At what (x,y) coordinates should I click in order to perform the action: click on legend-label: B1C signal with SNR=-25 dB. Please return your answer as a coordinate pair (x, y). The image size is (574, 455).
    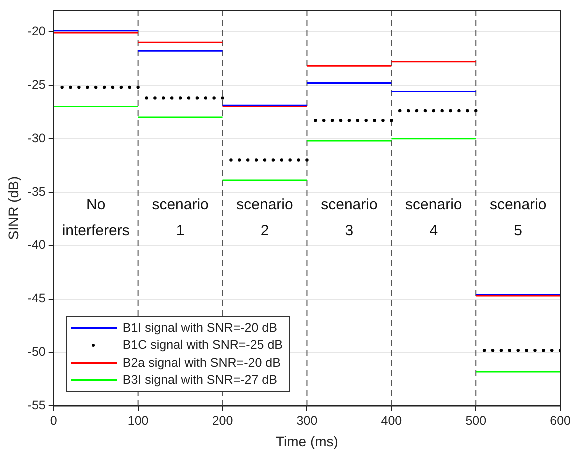
    Looking at the image, I should click on (203, 345).